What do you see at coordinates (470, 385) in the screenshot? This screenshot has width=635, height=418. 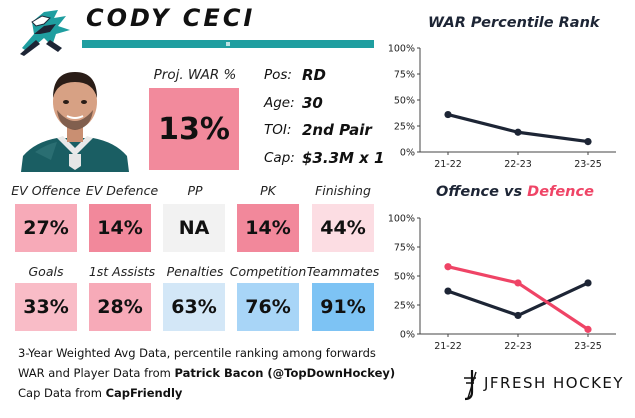 I see `jfresh-logo-icon` at bounding box center [470, 385].